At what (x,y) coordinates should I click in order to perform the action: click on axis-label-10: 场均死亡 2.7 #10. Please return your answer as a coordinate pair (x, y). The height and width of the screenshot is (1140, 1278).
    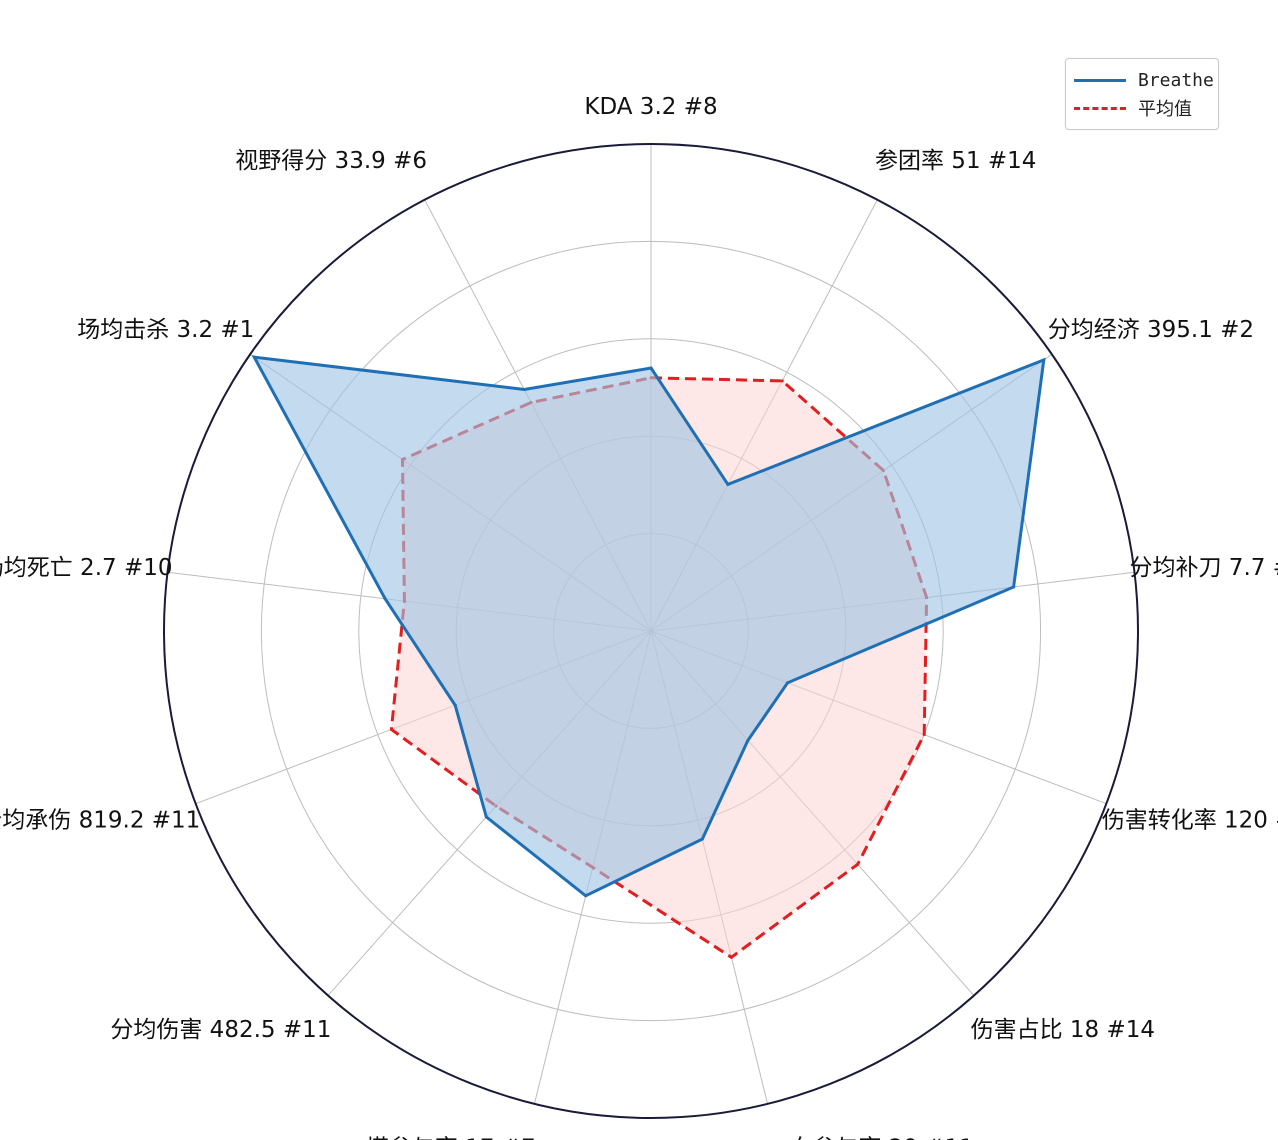
    Looking at the image, I should click on (86, 568).